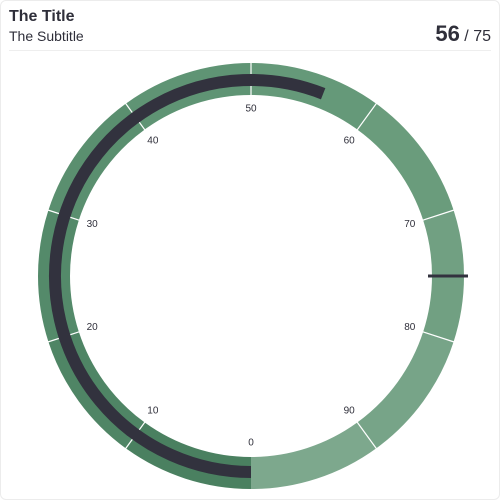 The width and height of the screenshot is (500, 501). I want to click on card-header: The Title The Subtitle 56 / 75, so click(250, 28).